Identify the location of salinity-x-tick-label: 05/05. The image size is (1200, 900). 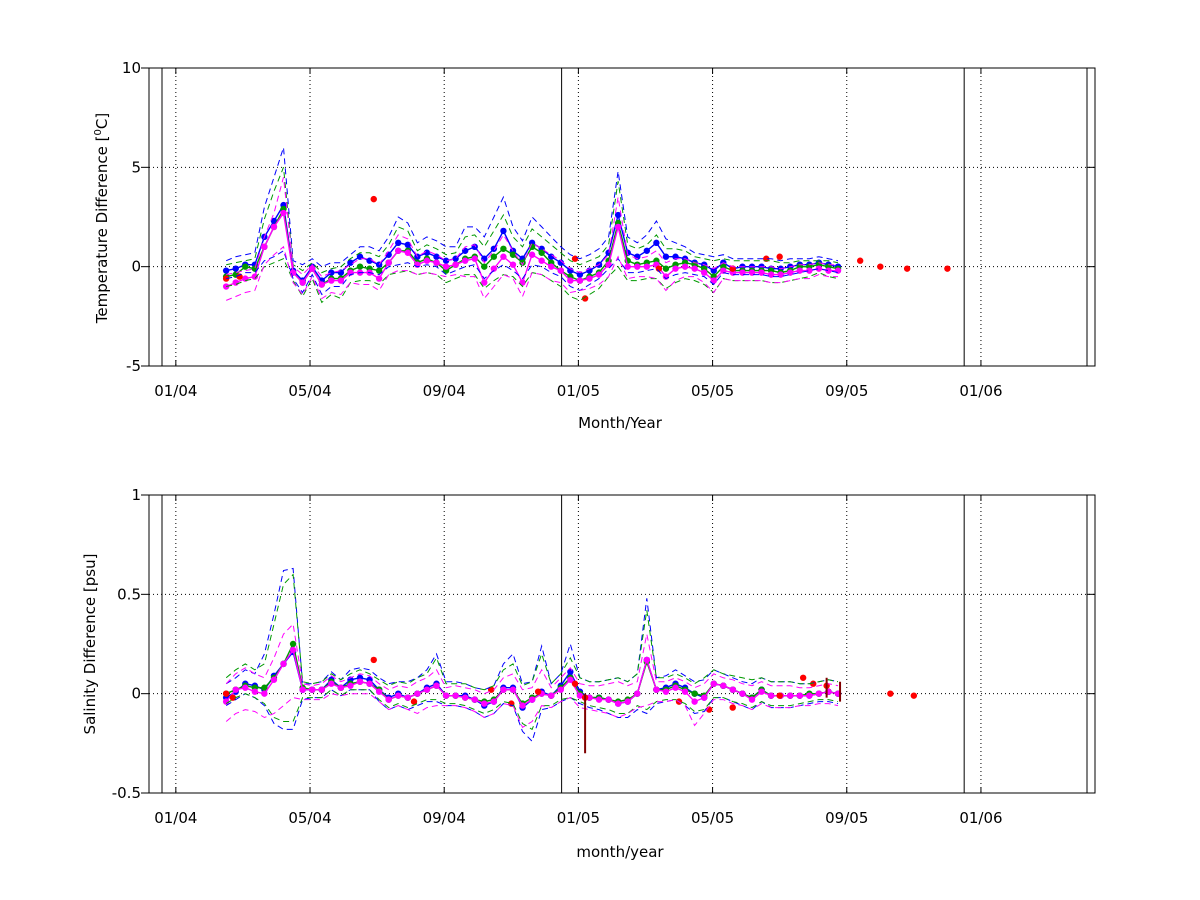
(712, 818).